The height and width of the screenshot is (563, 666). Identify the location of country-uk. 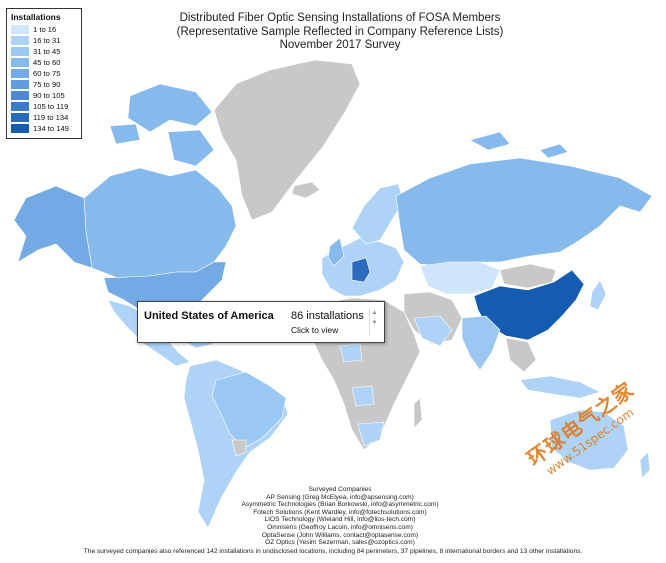
(336, 252).